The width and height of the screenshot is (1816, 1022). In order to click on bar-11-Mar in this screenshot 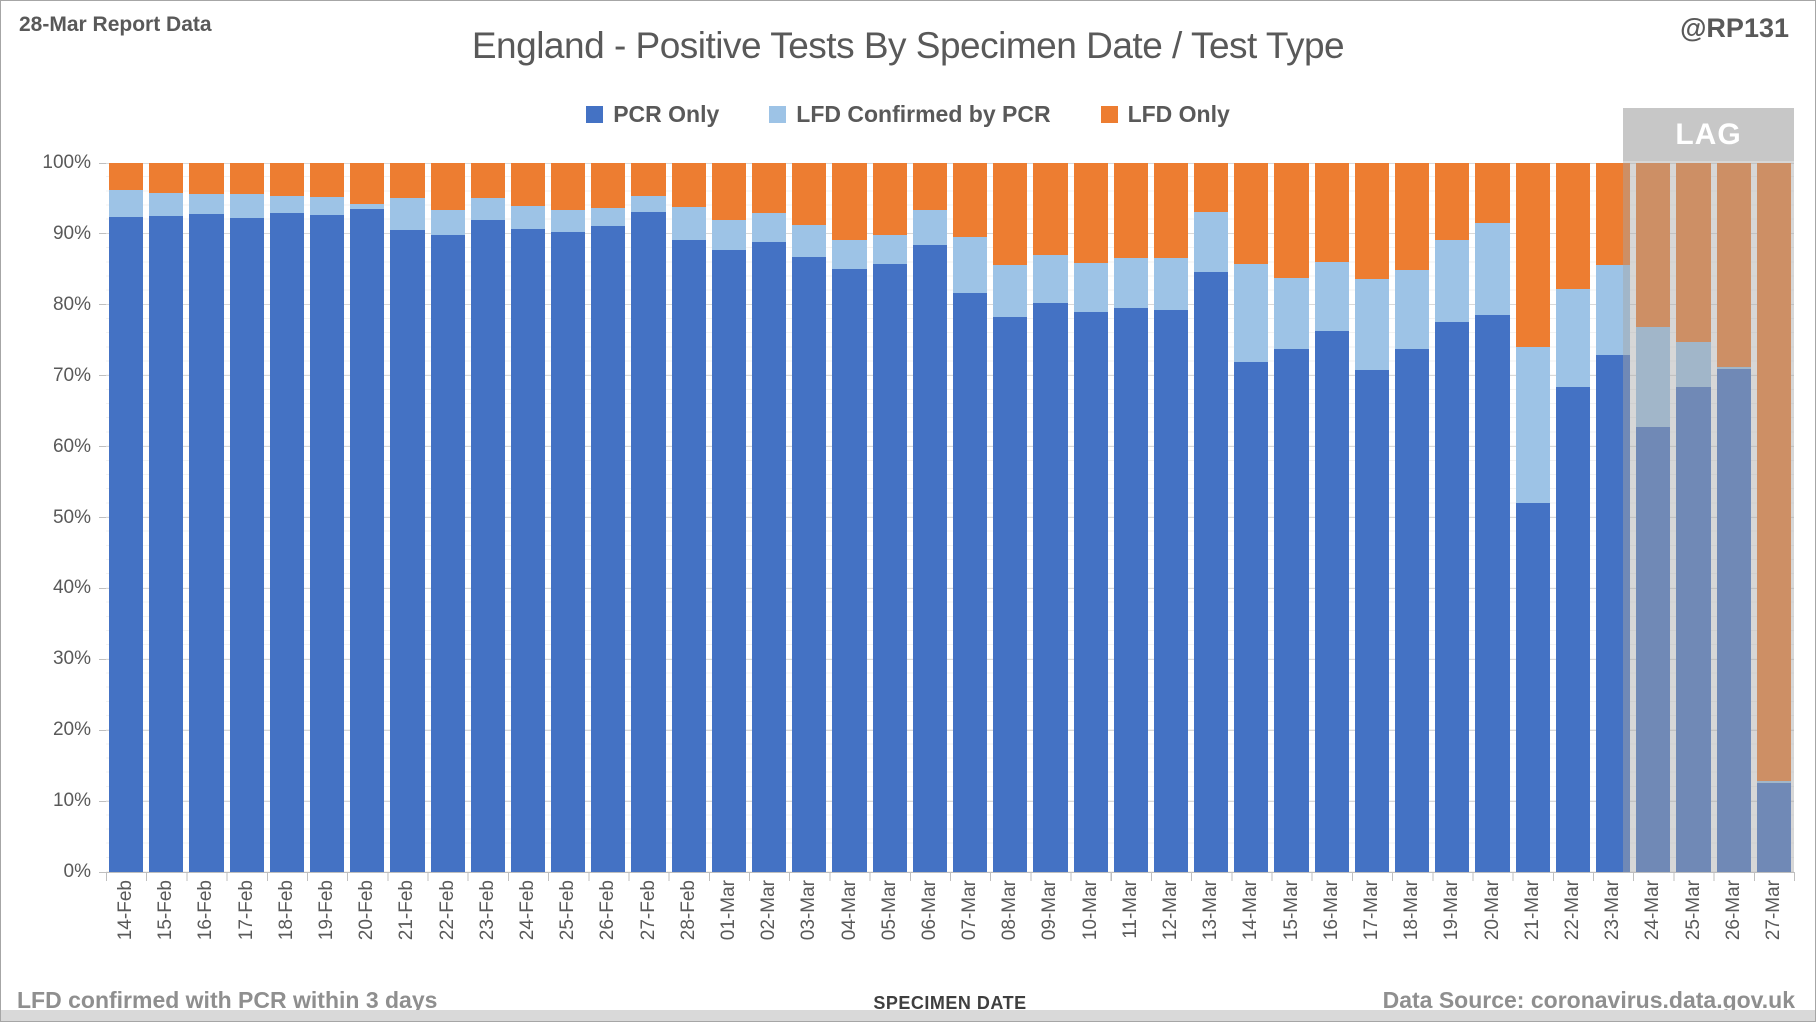, I will do `click(1131, 517)`.